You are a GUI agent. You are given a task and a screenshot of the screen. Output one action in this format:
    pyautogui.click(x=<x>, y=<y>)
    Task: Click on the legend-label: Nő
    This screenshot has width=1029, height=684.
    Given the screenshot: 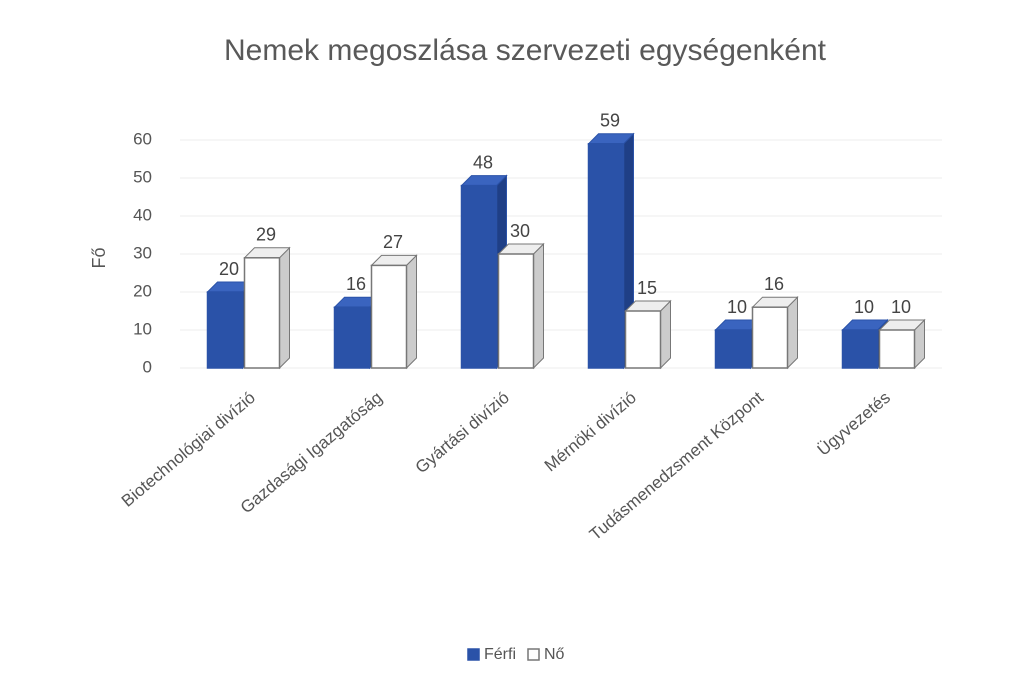 What is the action you would take?
    pyautogui.click(x=554, y=654)
    